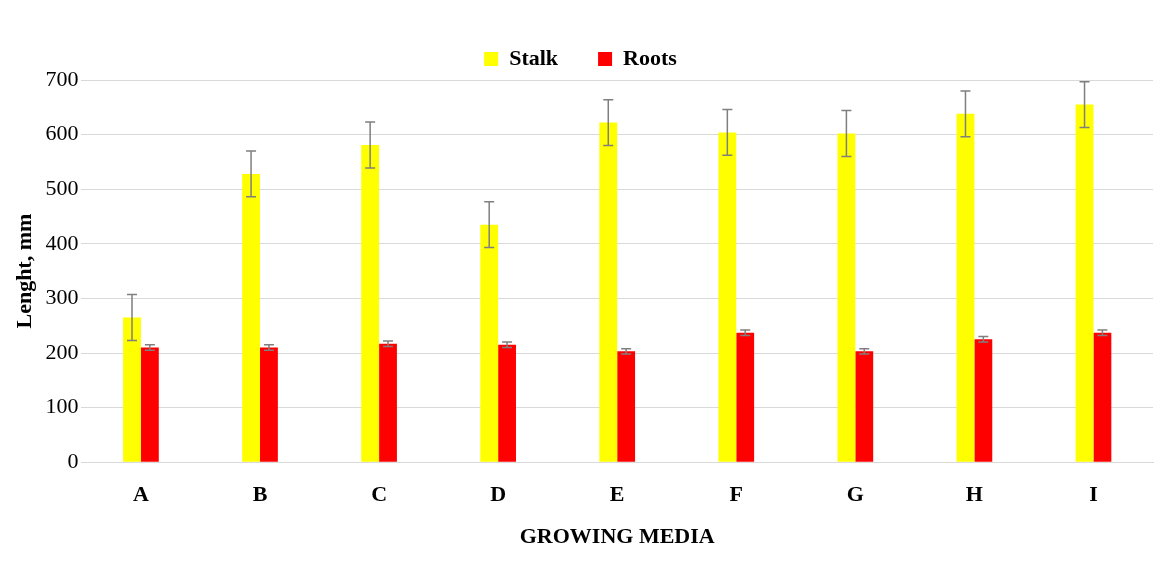 Image resolution: width=1171 pixels, height=563 pixels. What do you see at coordinates (73, 460) in the screenshot?
I see `y-tick-label: 0` at bounding box center [73, 460].